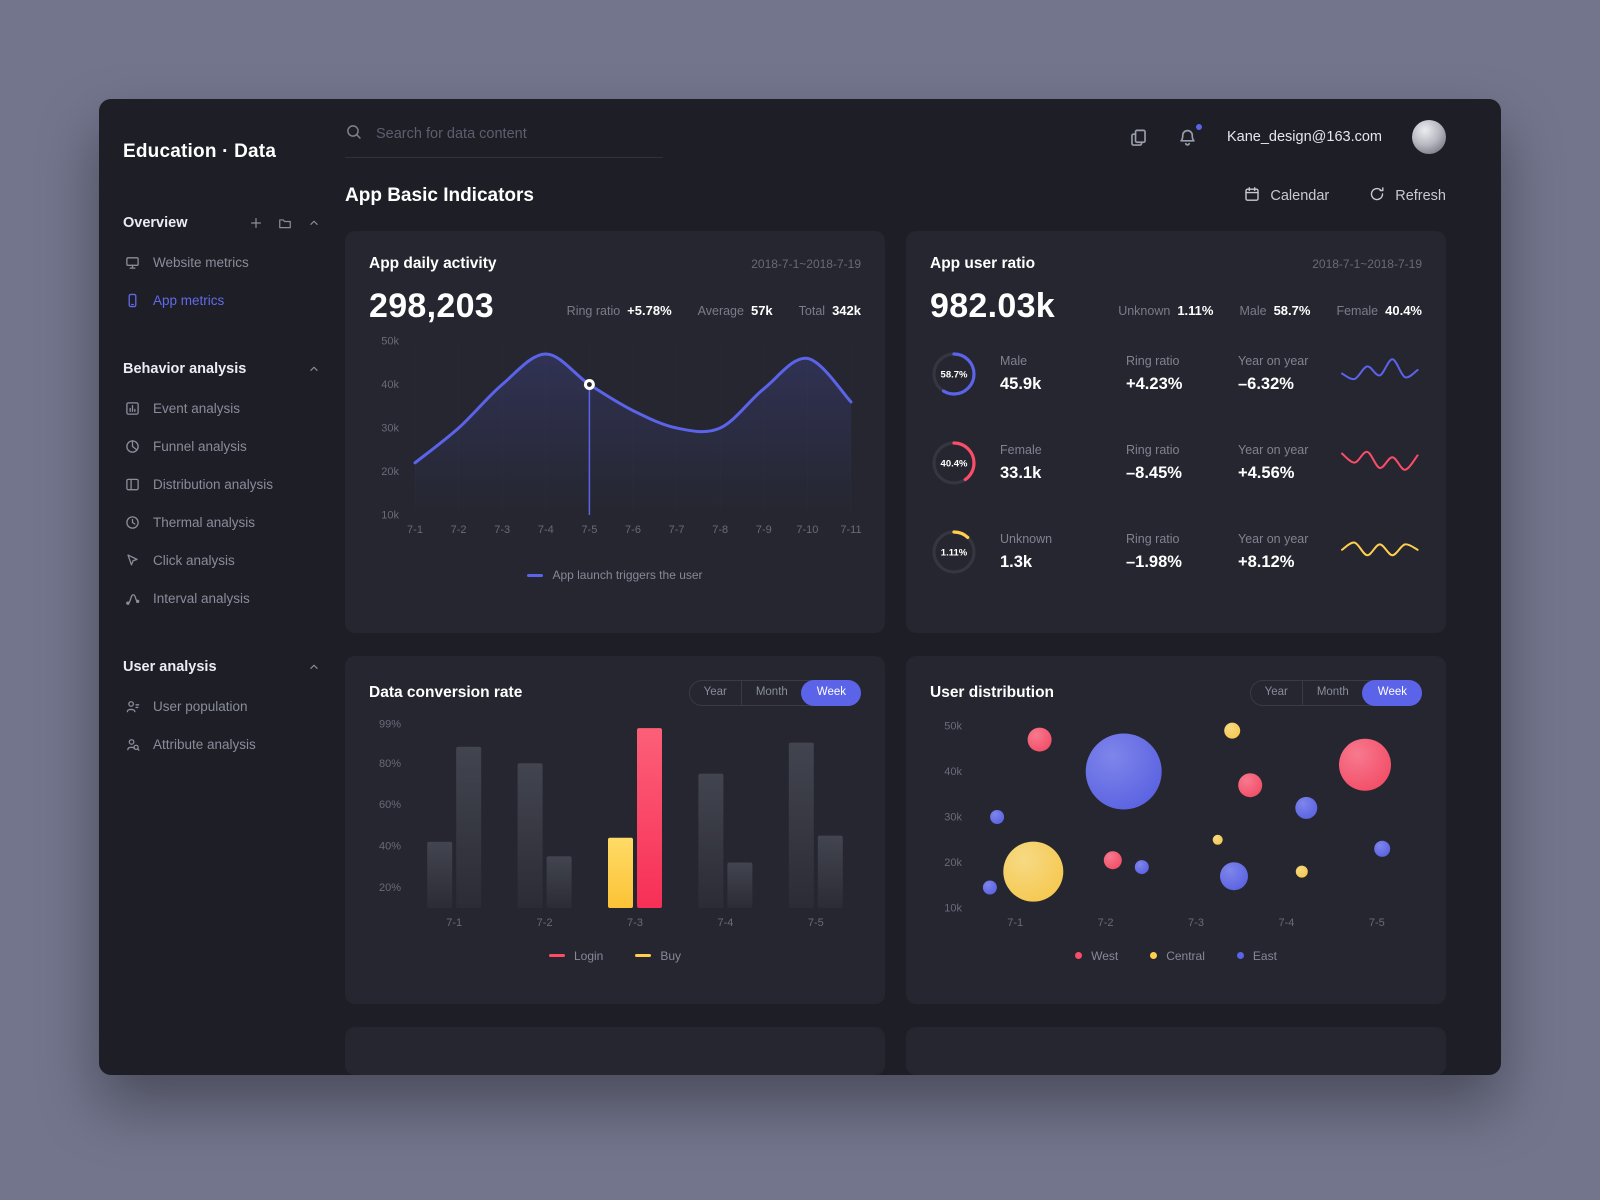 This screenshot has height=1200, width=1600. I want to click on nav-section-label: Overview, so click(155, 223).